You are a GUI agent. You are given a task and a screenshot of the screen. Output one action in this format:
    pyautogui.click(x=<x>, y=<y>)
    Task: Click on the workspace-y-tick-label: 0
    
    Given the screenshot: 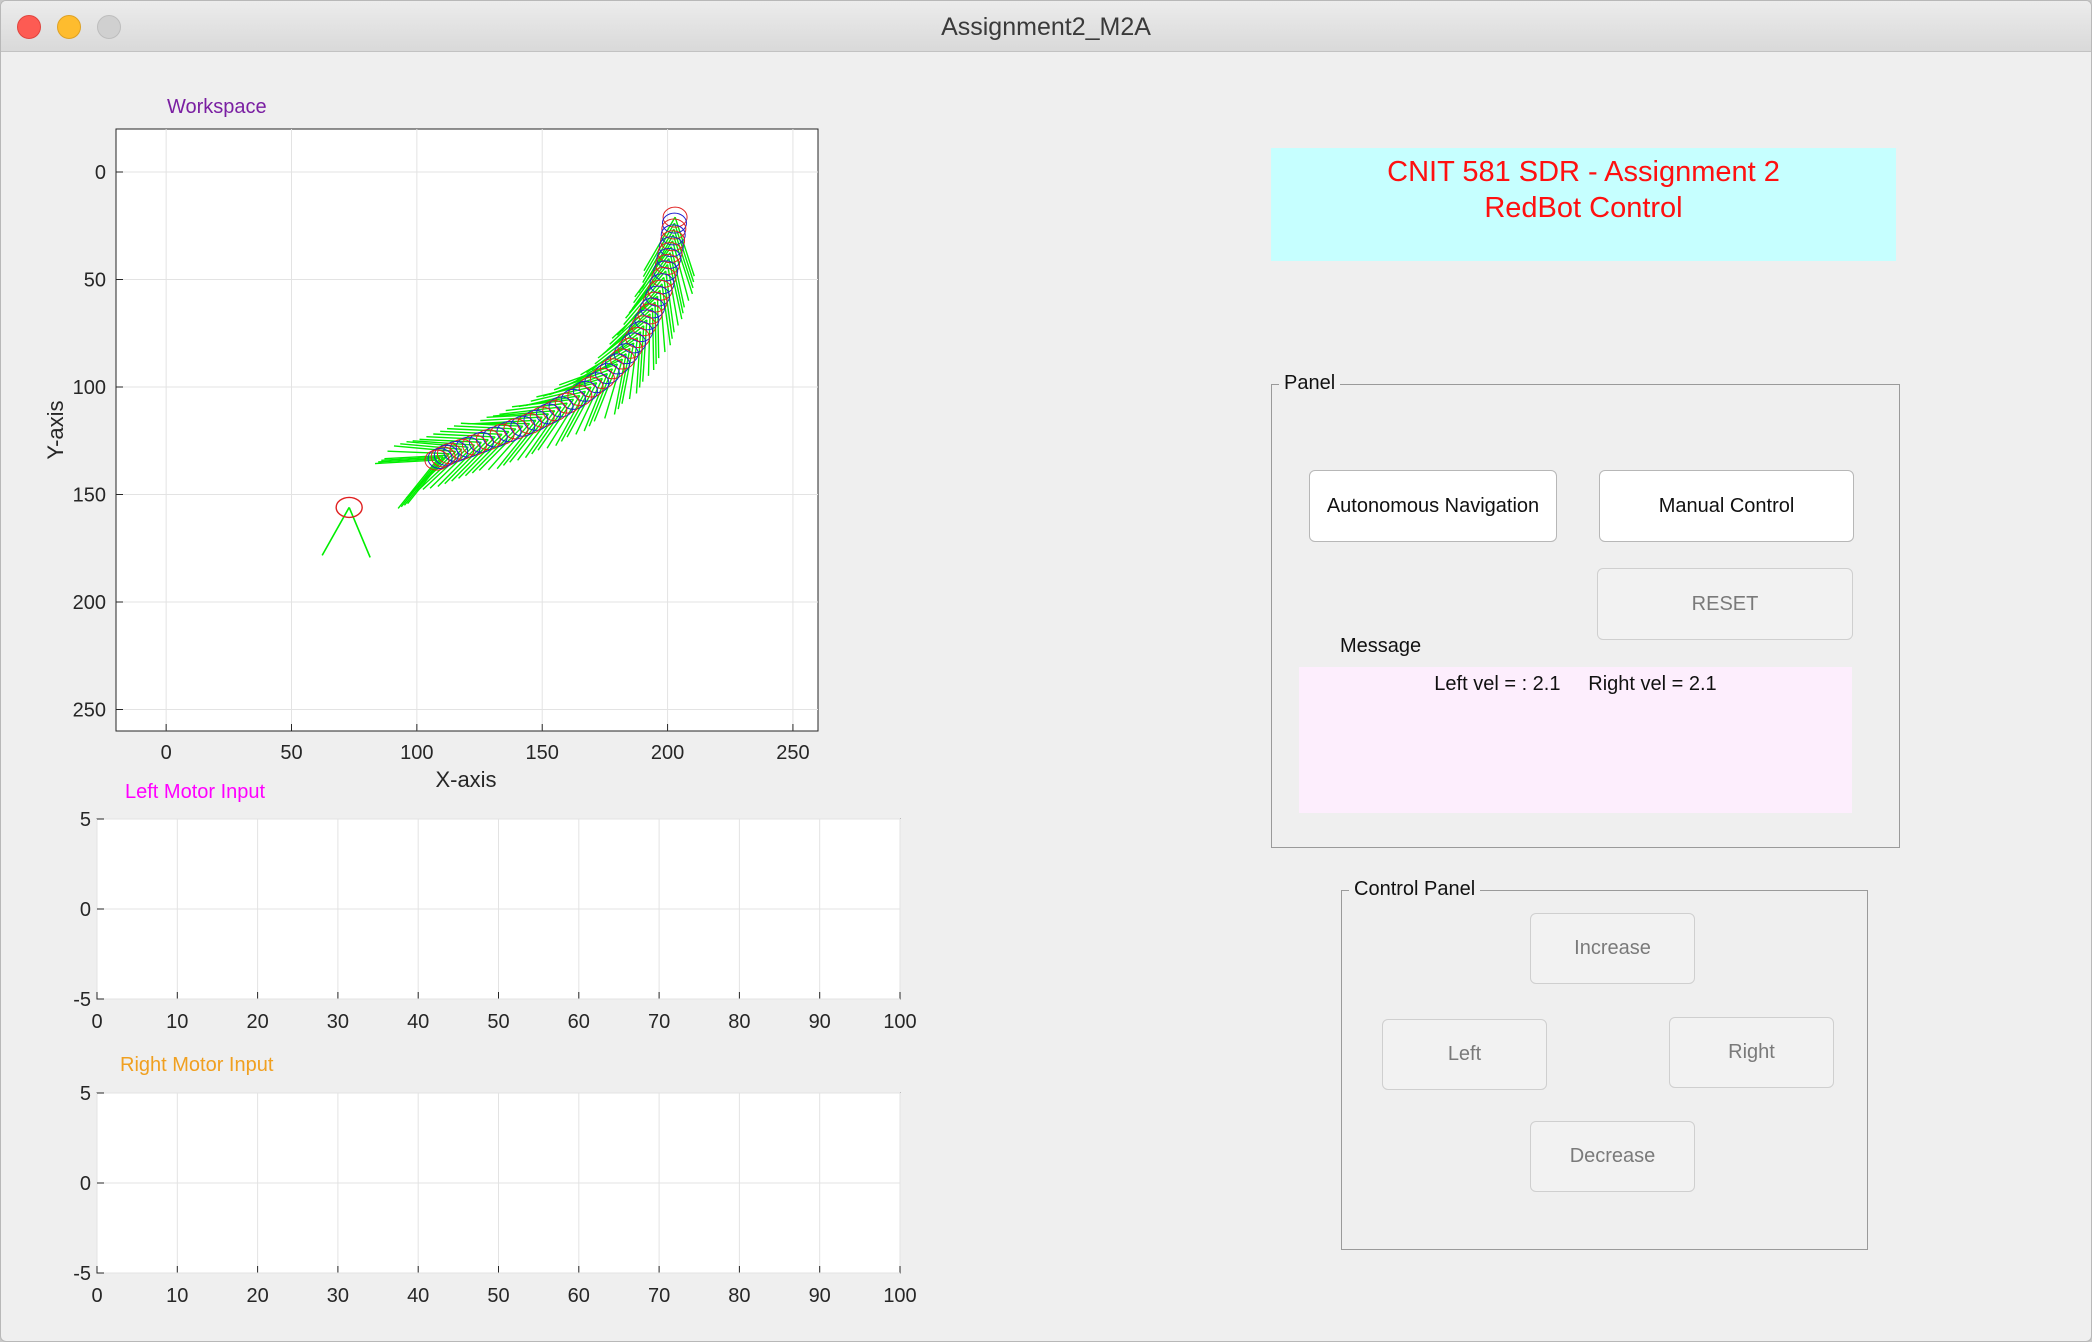 What is the action you would take?
    pyautogui.click(x=100, y=173)
    